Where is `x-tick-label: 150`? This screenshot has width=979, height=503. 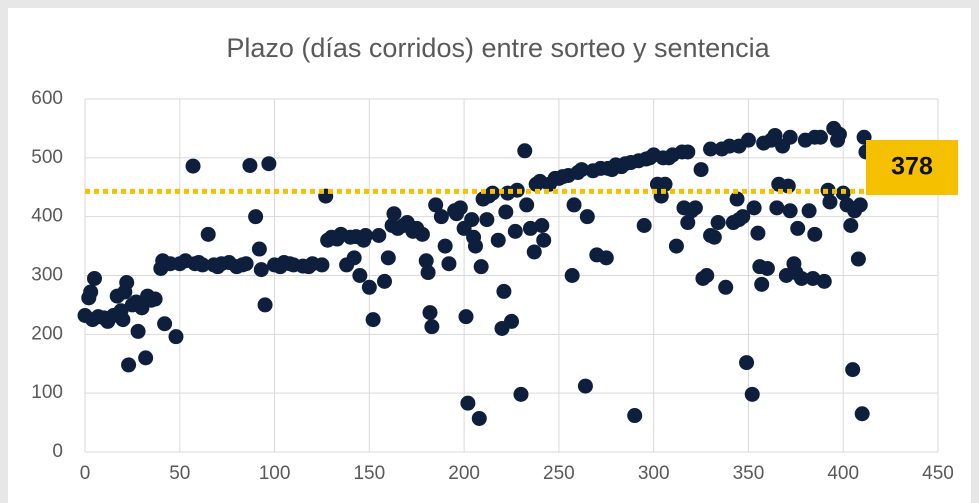
x-tick-label: 150 is located at coordinates (369, 473).